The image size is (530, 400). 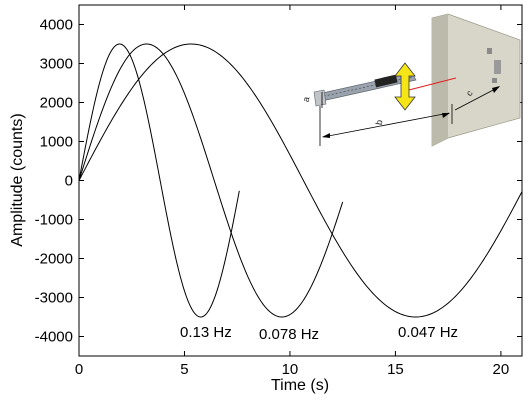 What do you see at coordinates (469, 93) in the screenshot?
I see `inset-label-c: c` at bounding box center [469, 93].